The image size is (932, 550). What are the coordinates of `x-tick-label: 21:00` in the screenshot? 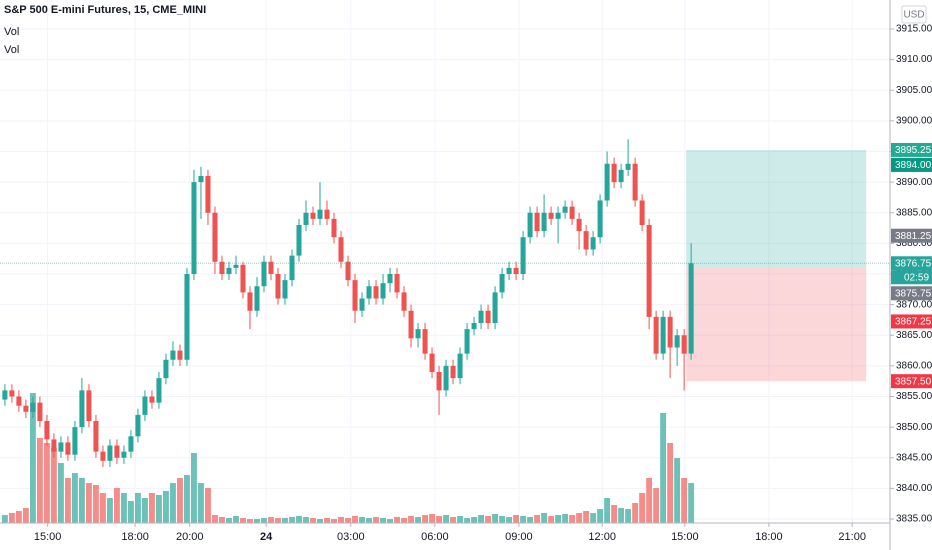 It's located at (852, 537).